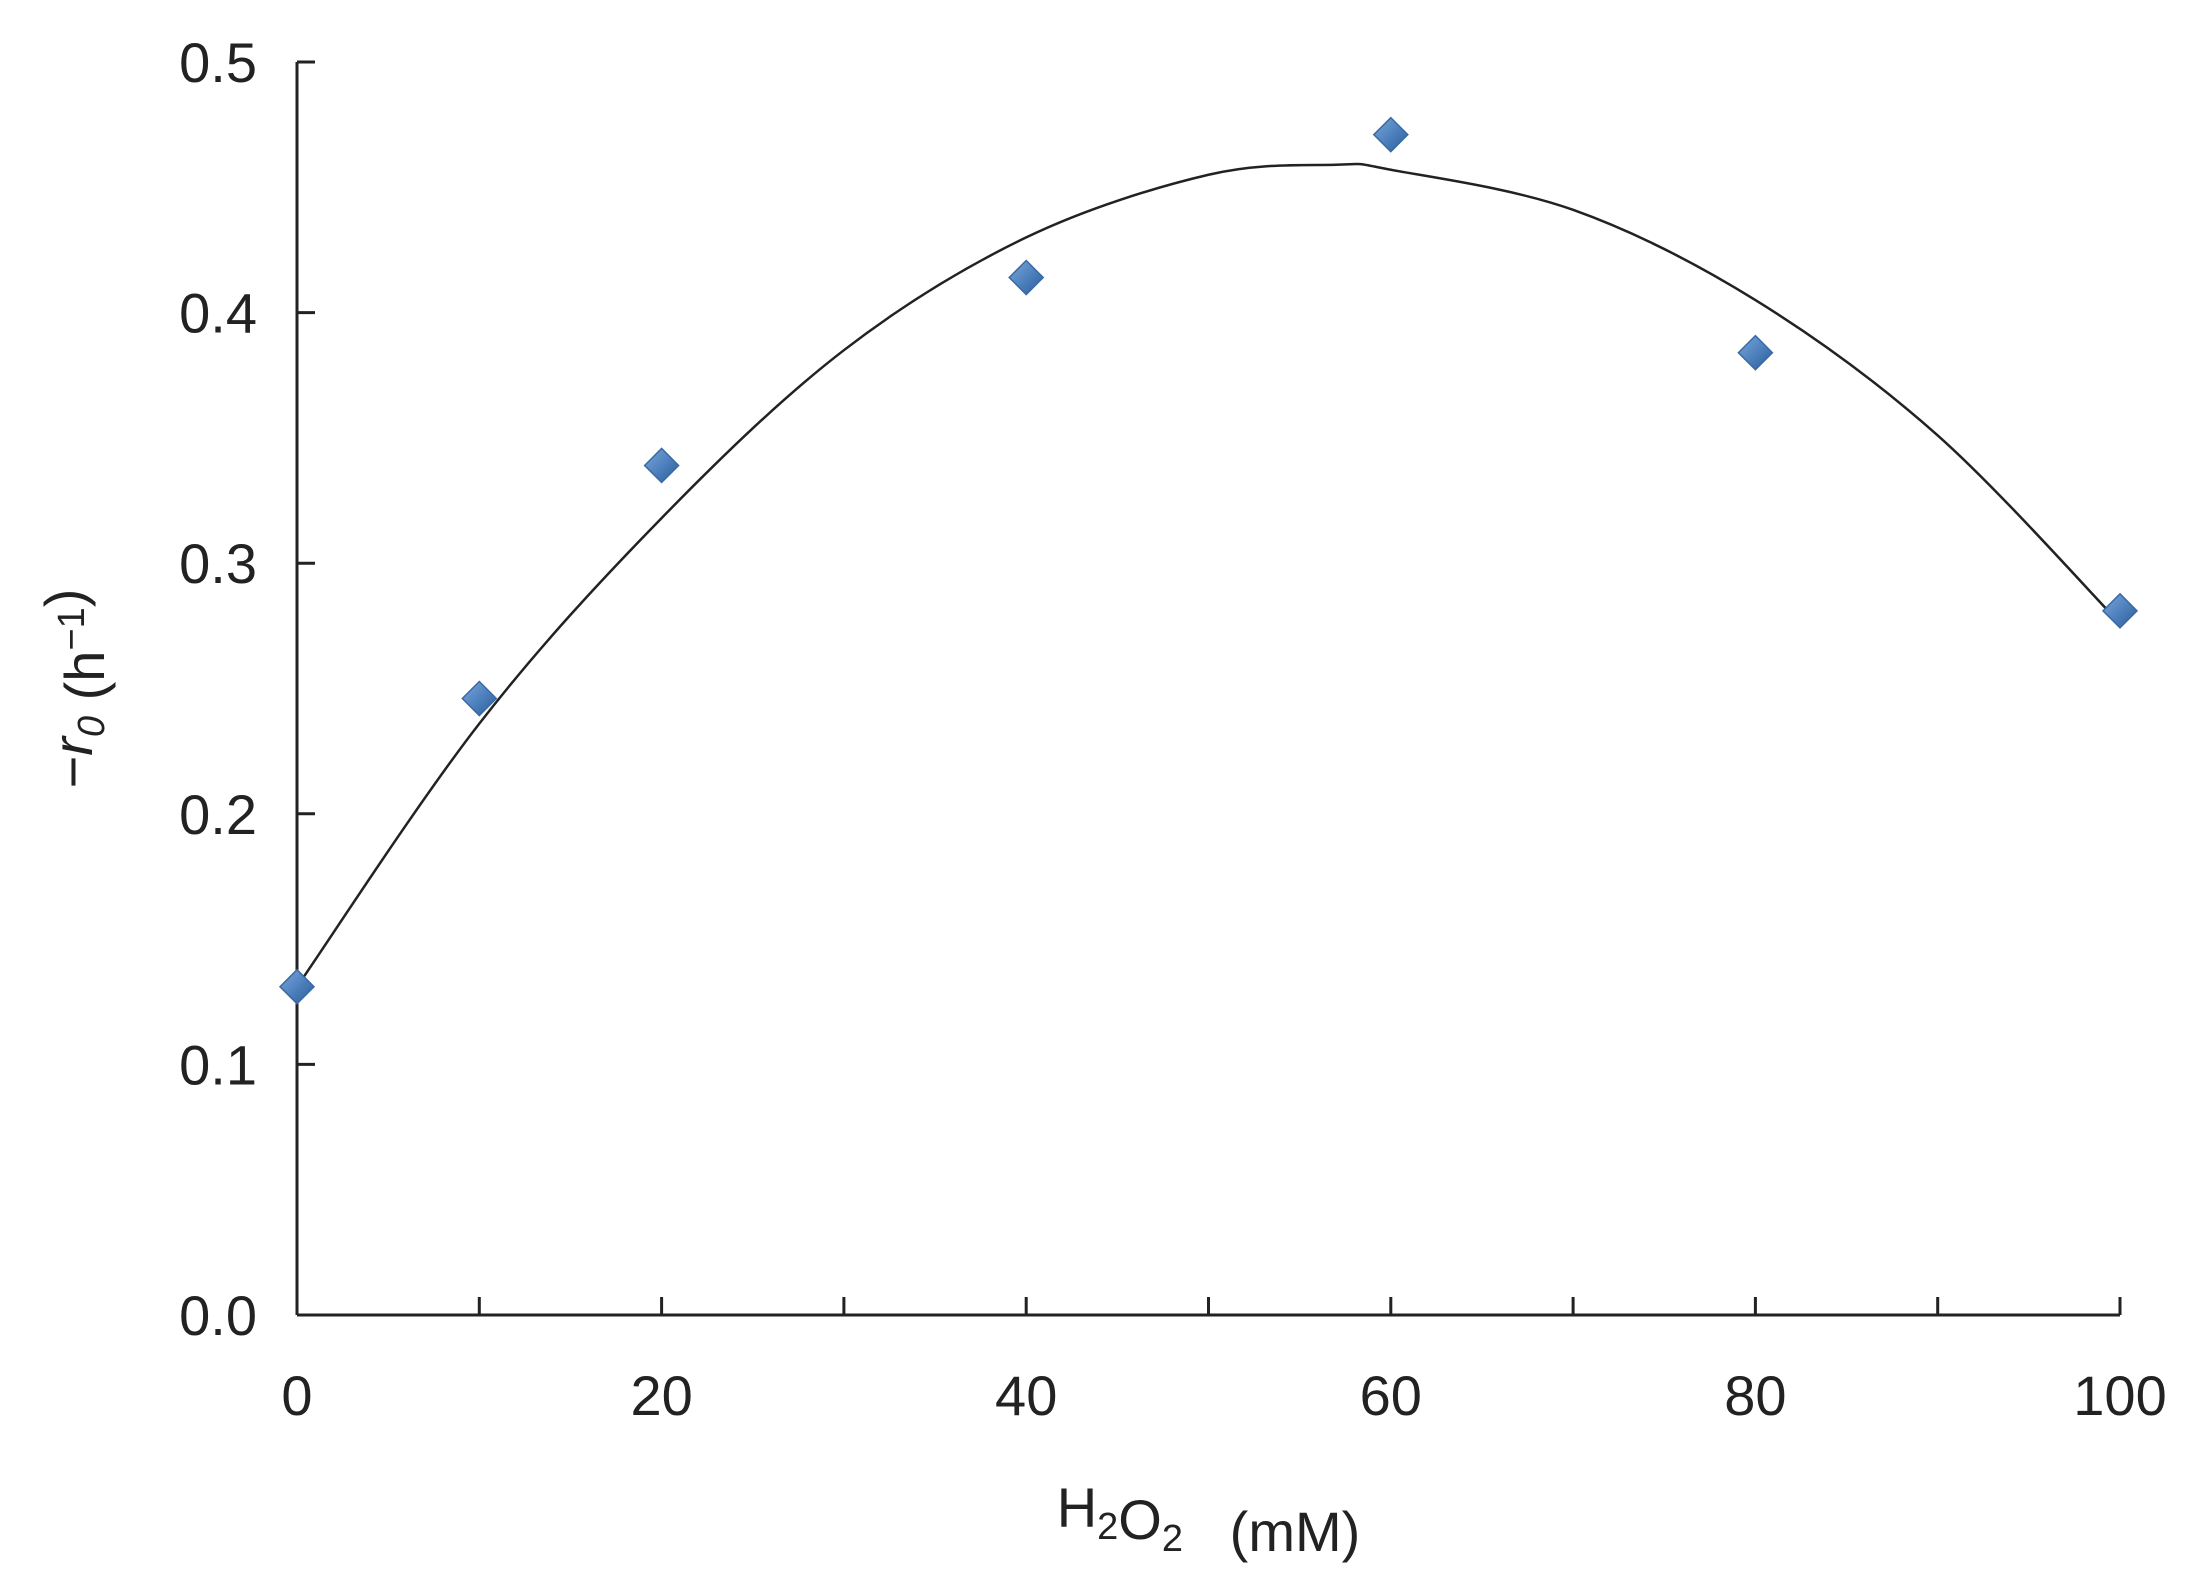  What do you see at coordinates (74, 689) in the screenshot?
I see `y-axis-title: −r0 (h−1)` at bounding box center [74, 689].